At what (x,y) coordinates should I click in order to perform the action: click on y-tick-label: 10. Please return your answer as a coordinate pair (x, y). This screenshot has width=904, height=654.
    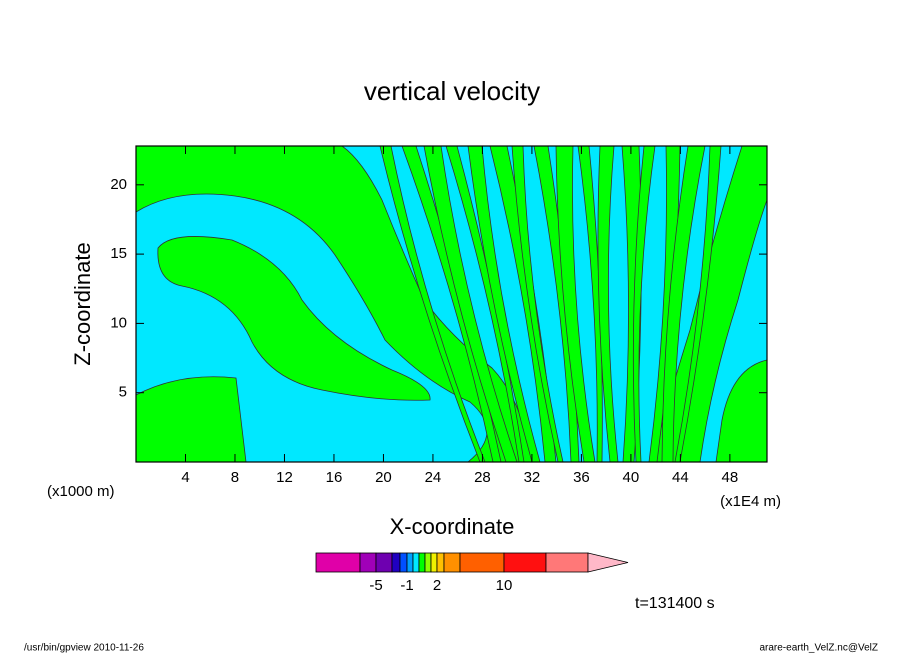
    Looking at the image, I should click on (118, 322).